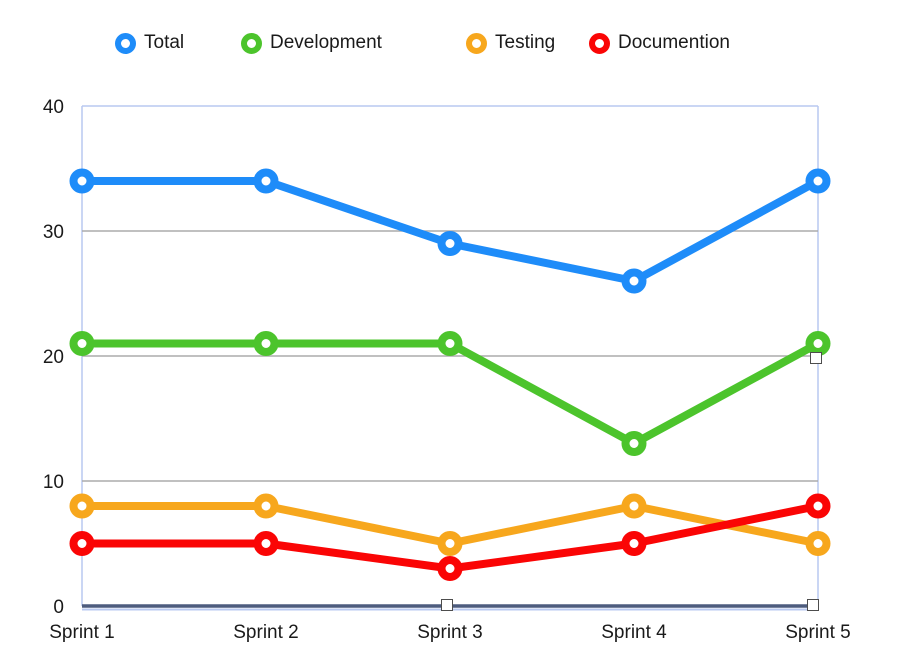 This screenshot has height=650, width=900. I want to click on total-series-marker-icon, so click(125, 43).